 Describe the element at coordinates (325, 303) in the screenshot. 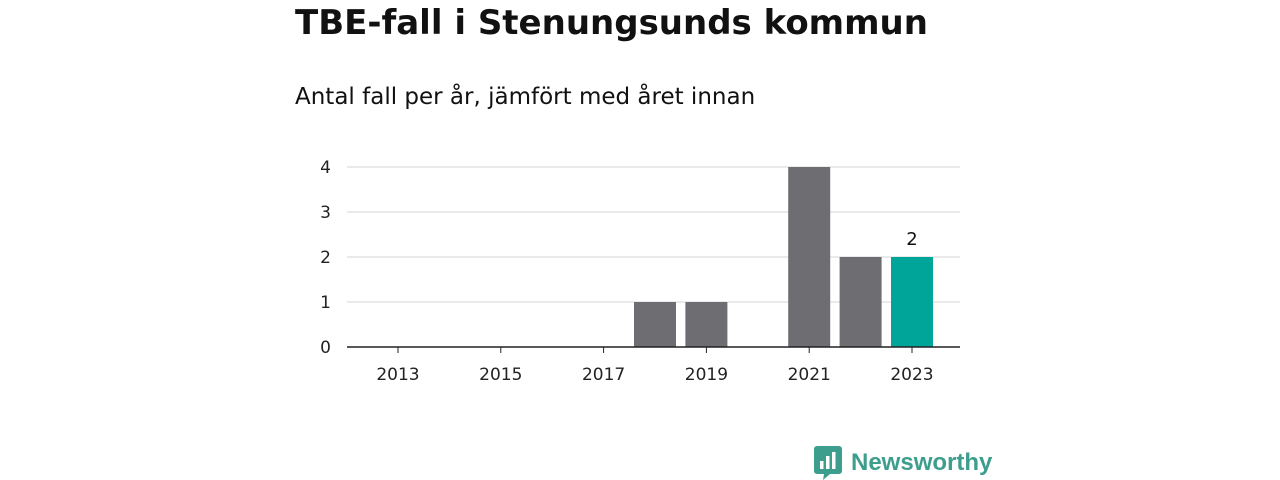

I see `y-tick-label: 1` at that location.